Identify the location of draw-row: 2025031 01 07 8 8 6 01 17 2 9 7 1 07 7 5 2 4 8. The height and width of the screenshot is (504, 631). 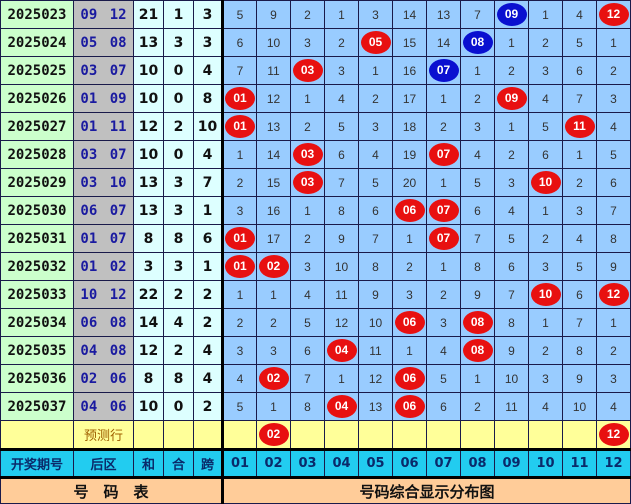
(315, 238).